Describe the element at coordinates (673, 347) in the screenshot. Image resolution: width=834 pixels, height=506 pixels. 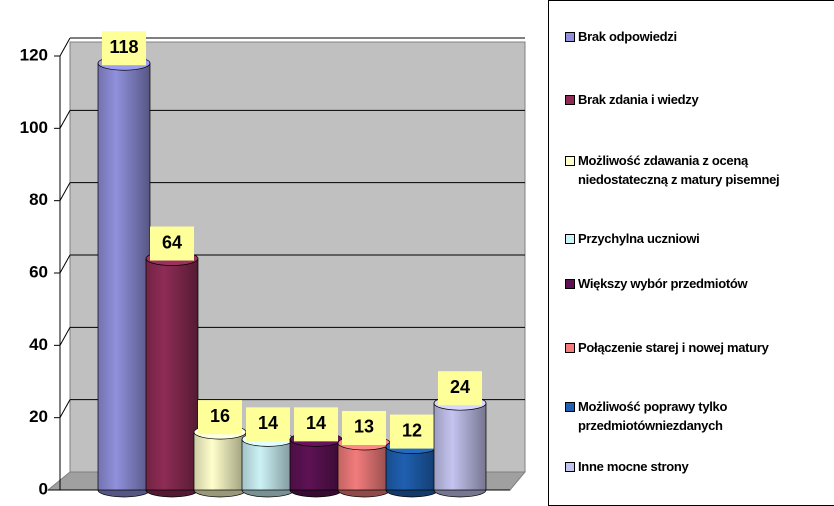
I see `legend-label: Połączenie starej i nowej matury` at that location.